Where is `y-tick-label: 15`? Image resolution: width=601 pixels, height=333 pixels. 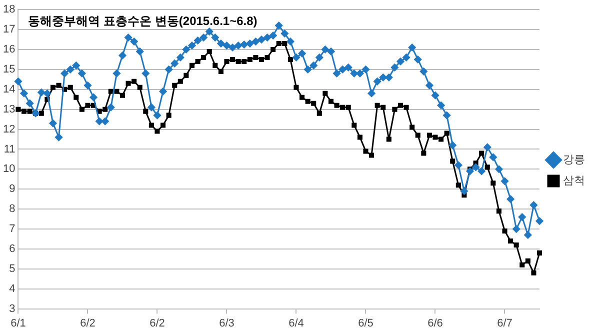 y-tick-label: 15 is located at coordinates (9, 69).